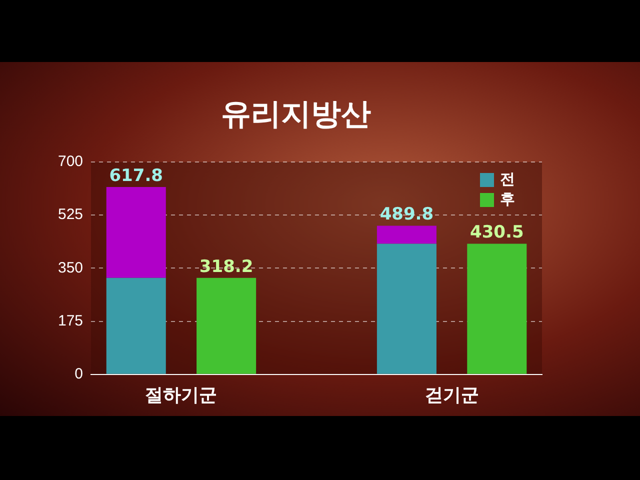 Image resolution: width=640 pixels, height=480 pixels. Describe the element at coordinates (507, 199) in the screenshot. I see `legend-label: 후` at that location.